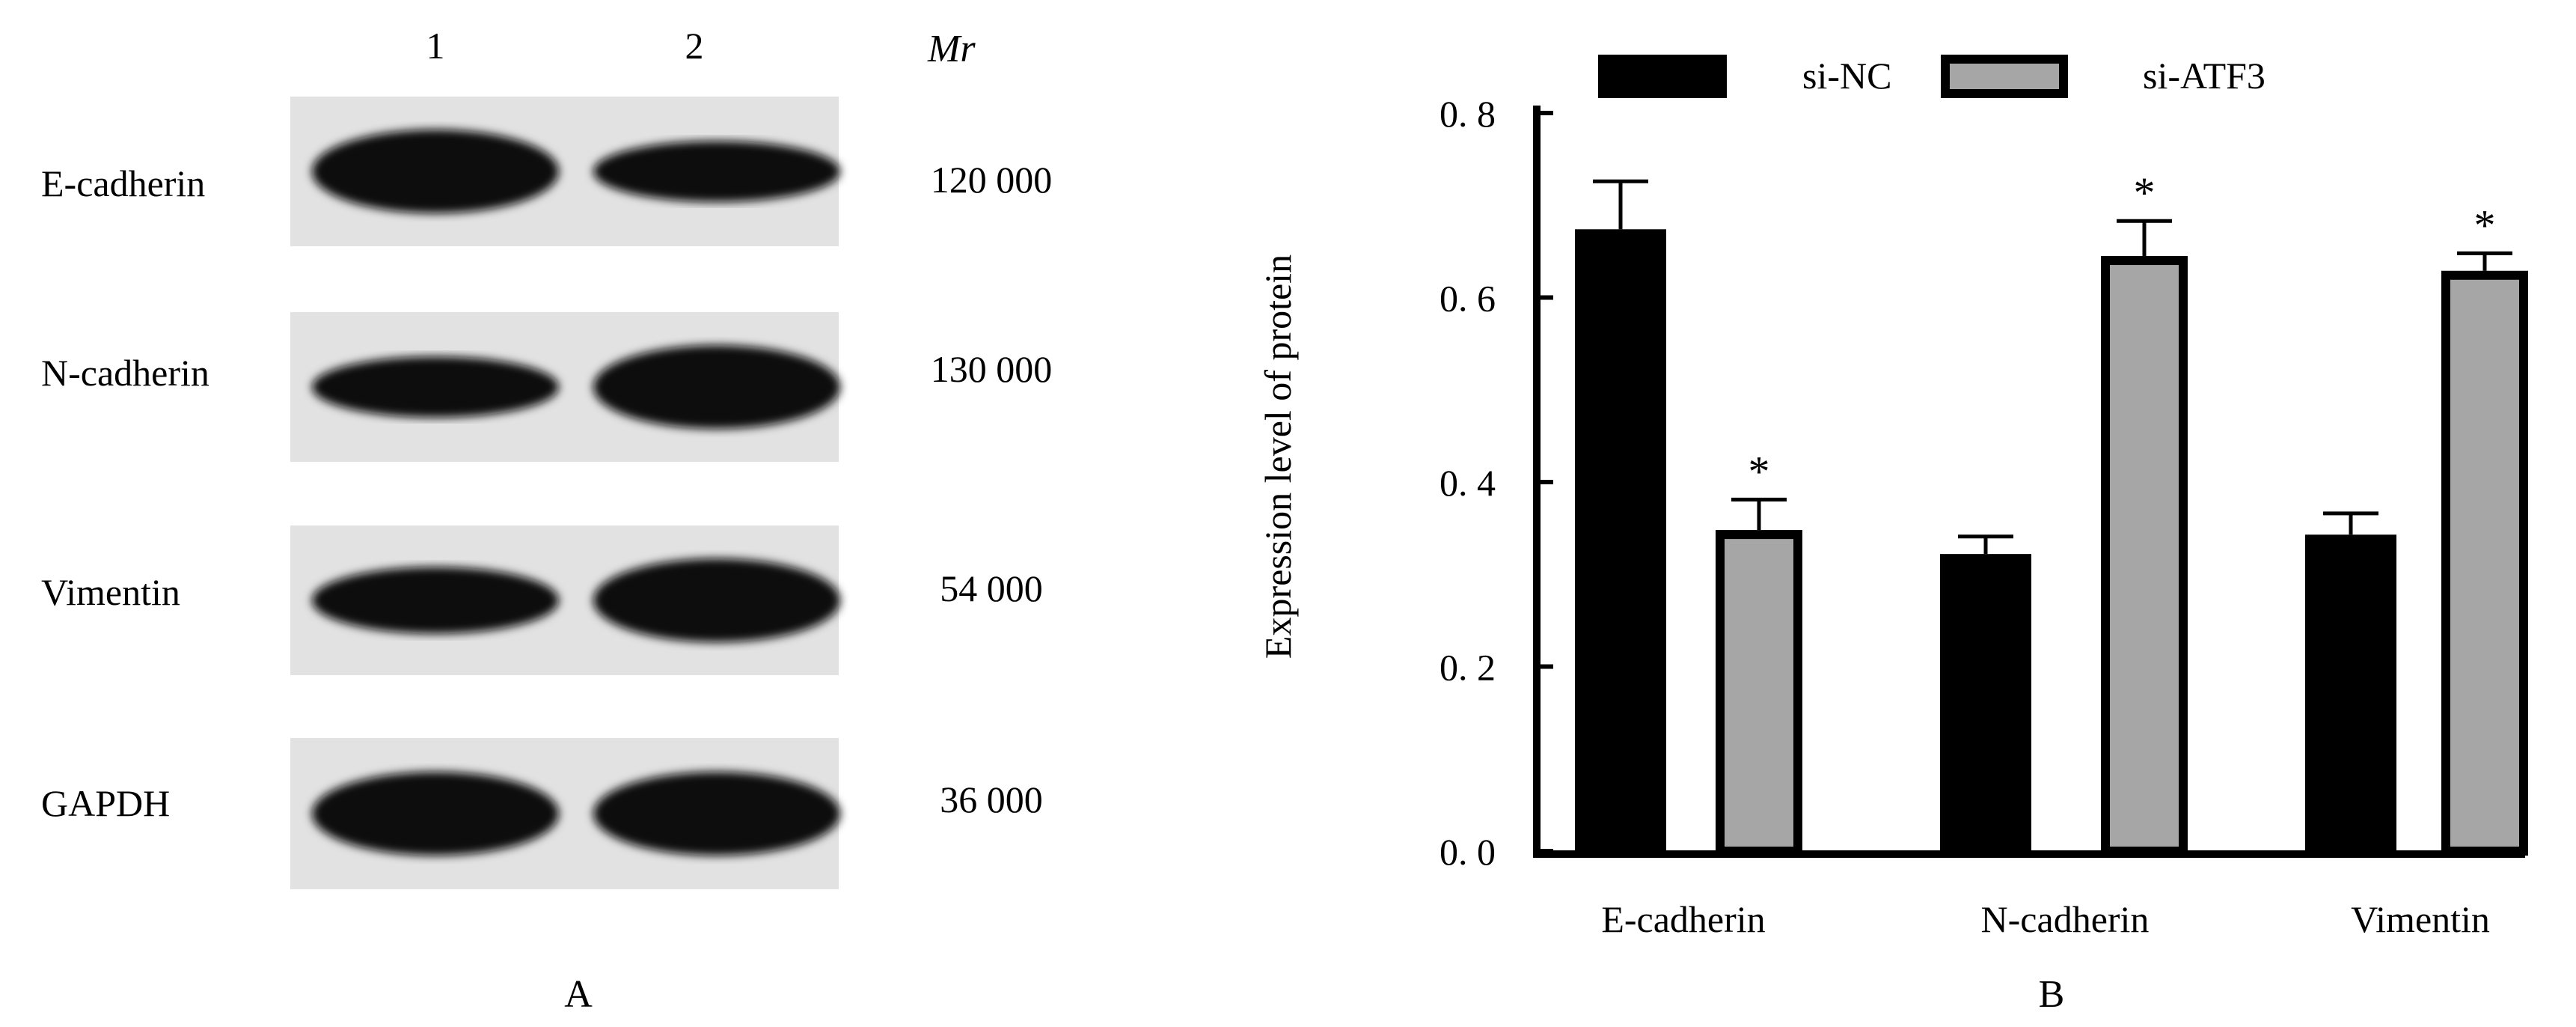 The image size is (2576, 1027). What do you see at coordinates (578, 994) in the screenshot?
I see `panel-a-label: A` at bounding box center [578, 994].